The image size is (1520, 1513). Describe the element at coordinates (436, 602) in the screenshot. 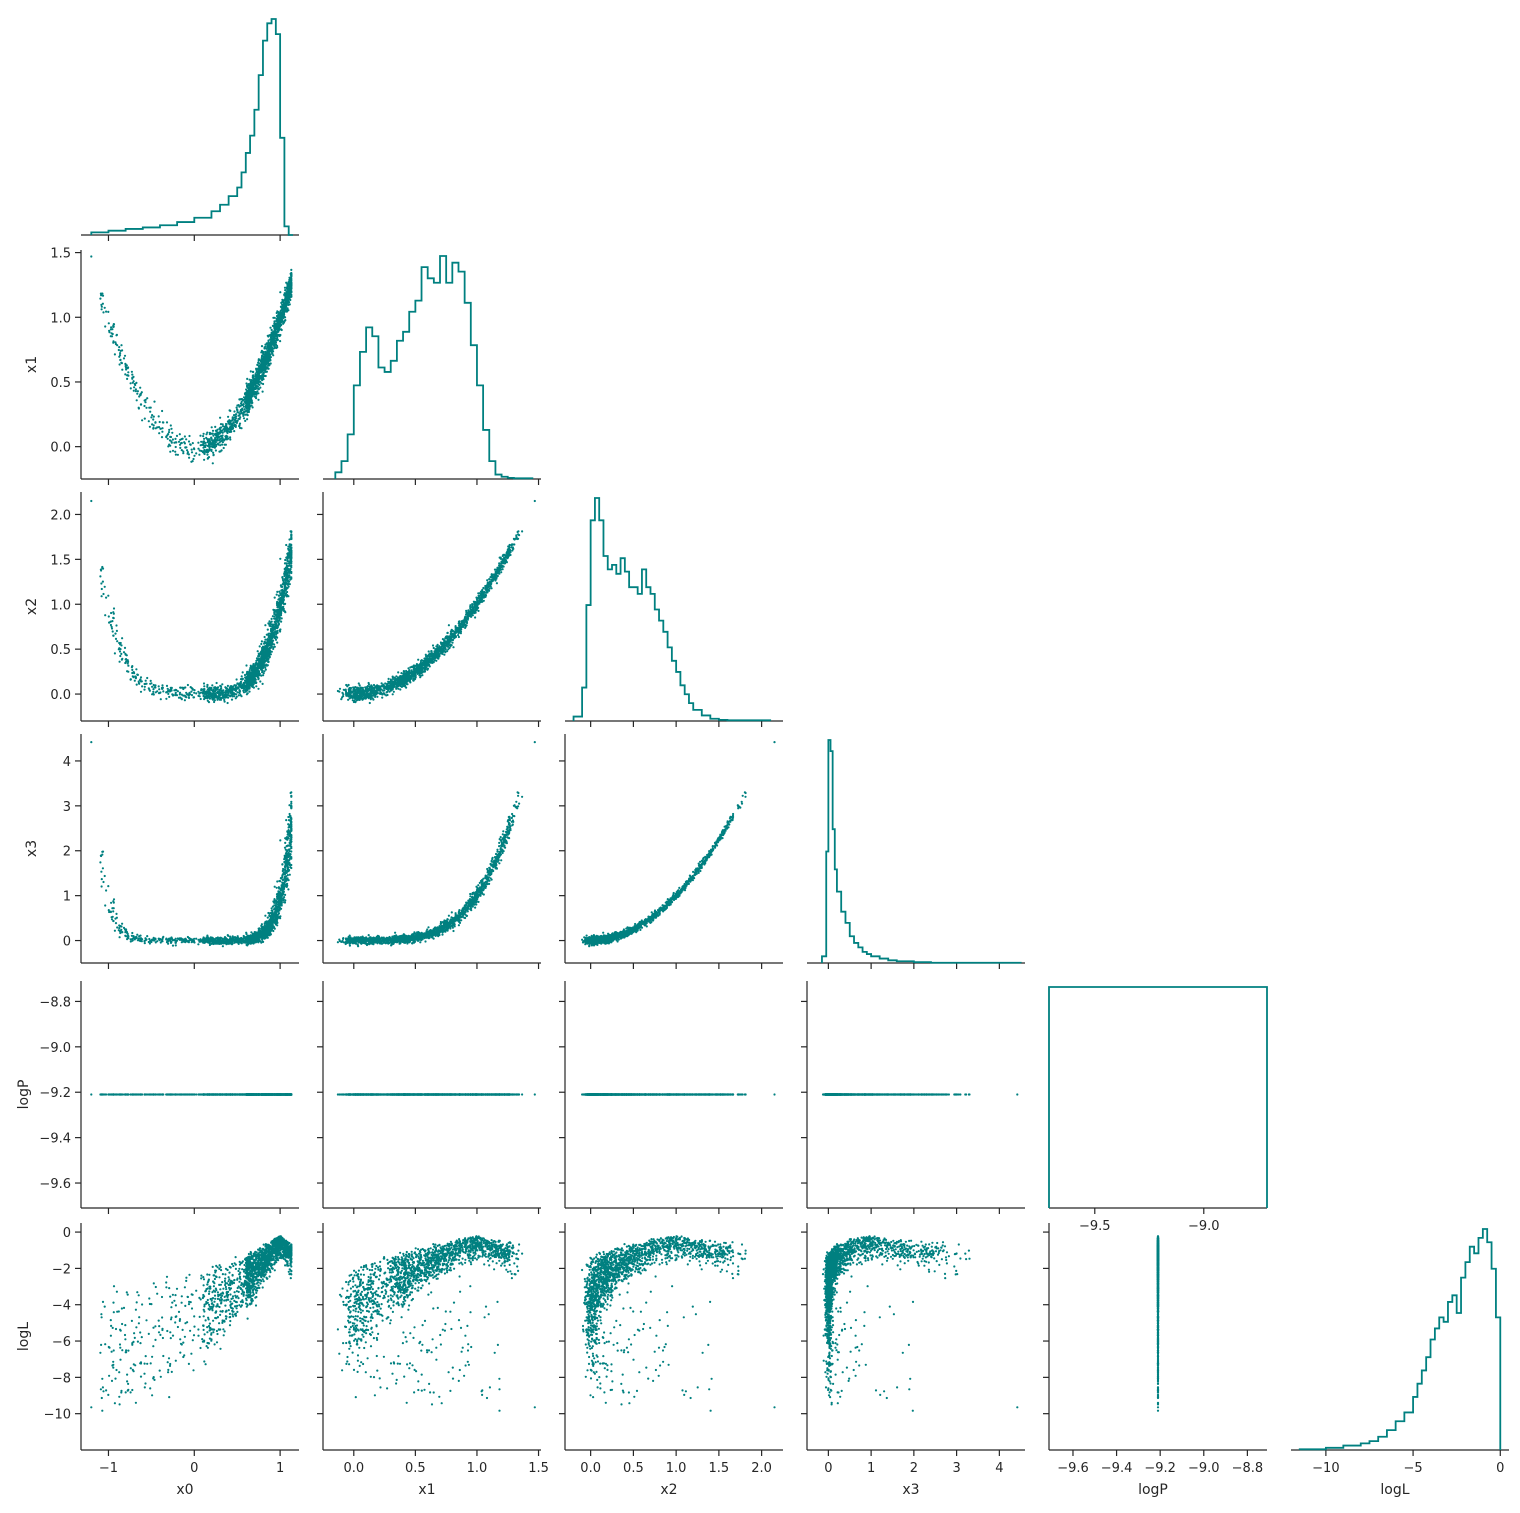

I see `scatter-points` at that location.